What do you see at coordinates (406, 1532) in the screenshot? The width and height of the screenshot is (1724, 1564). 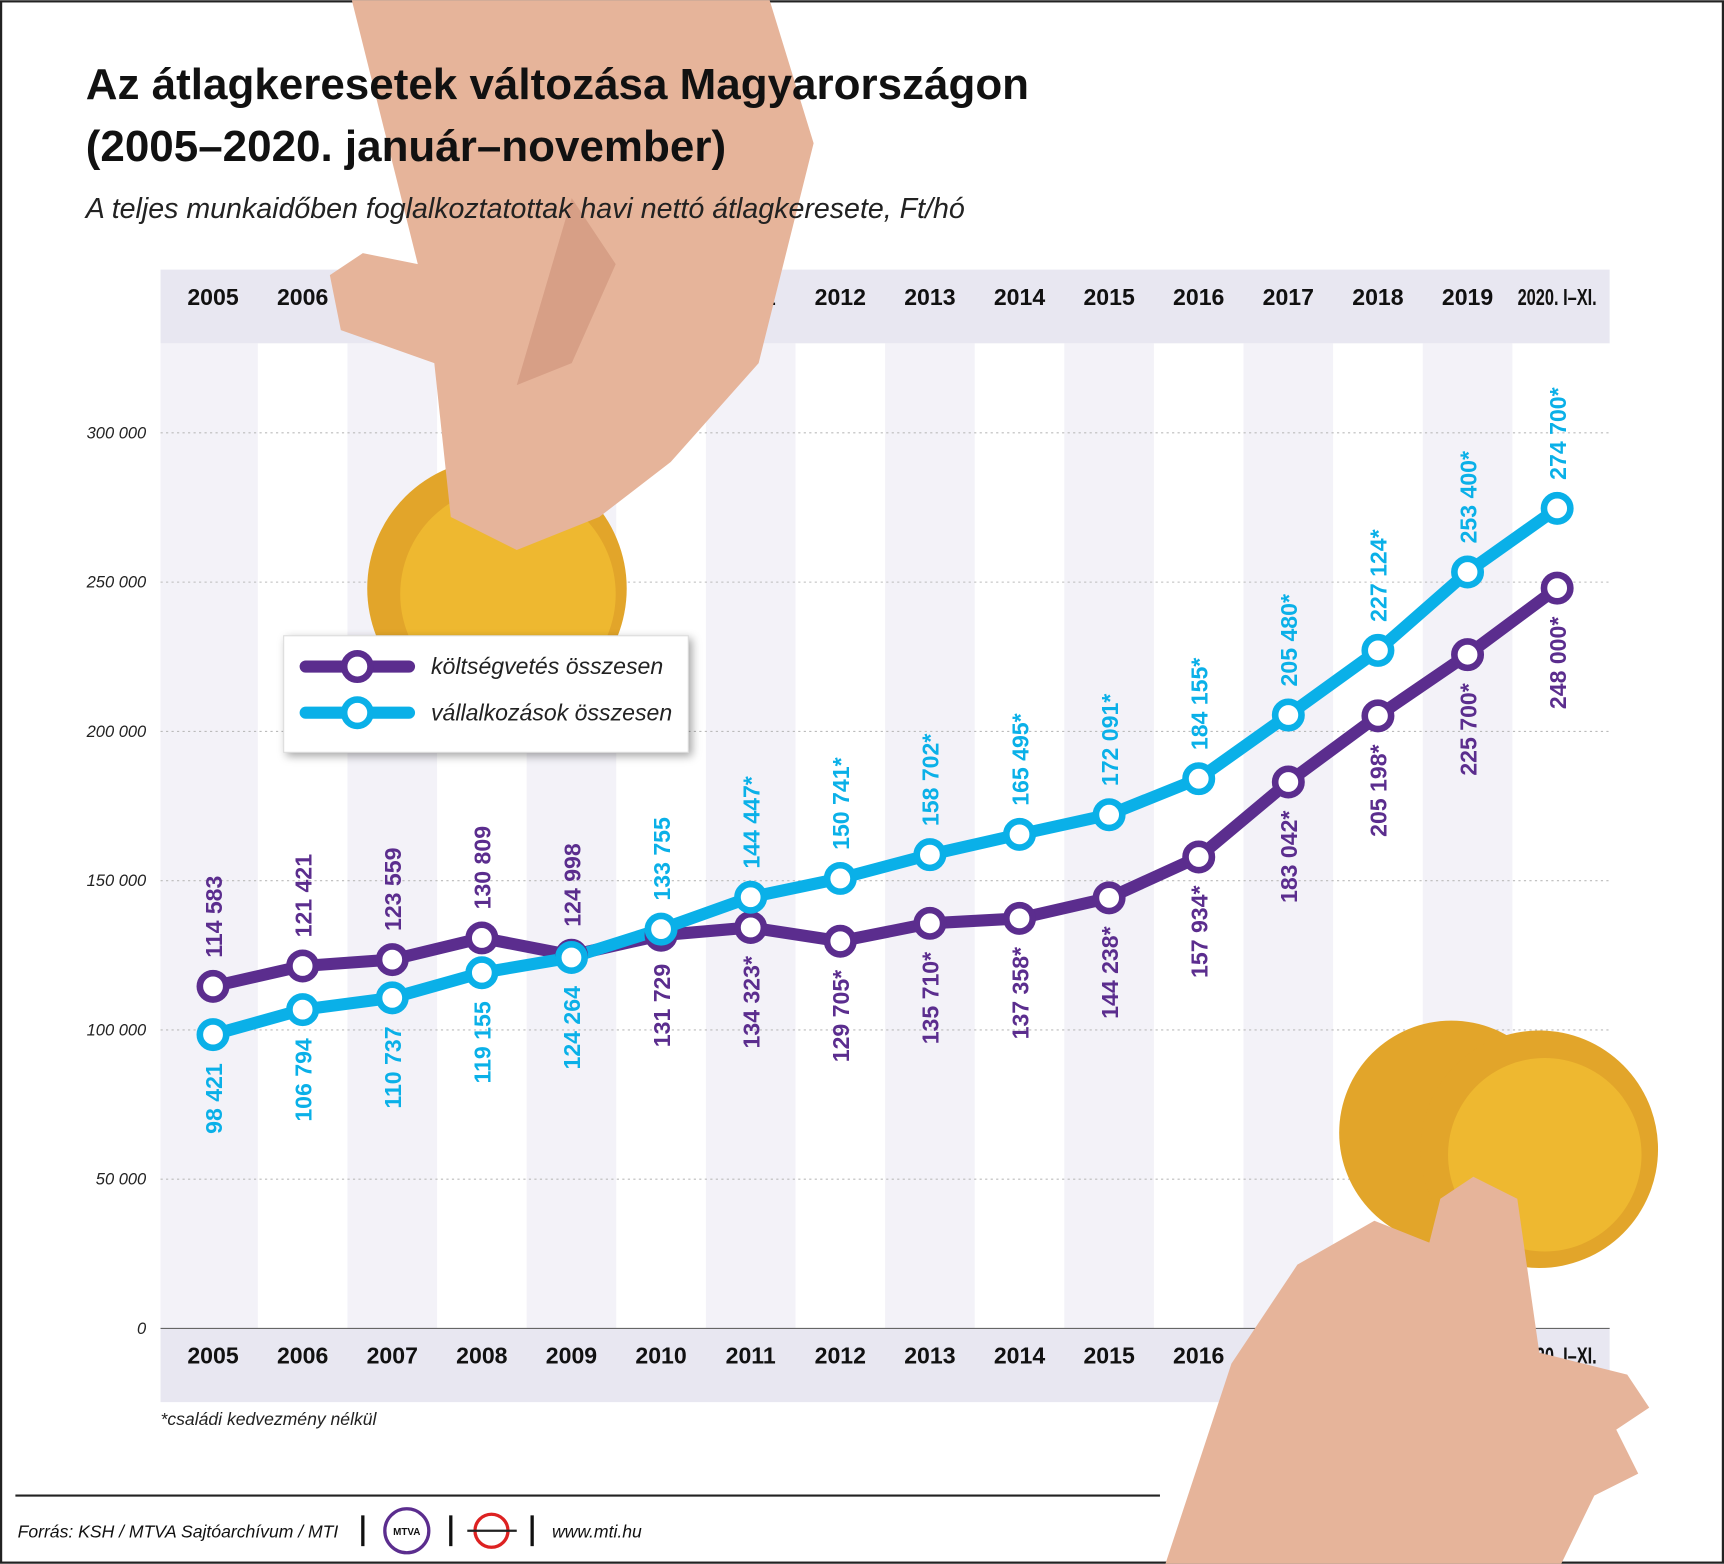 I see `logo: MTVA` at bounding box center [406, 1532].